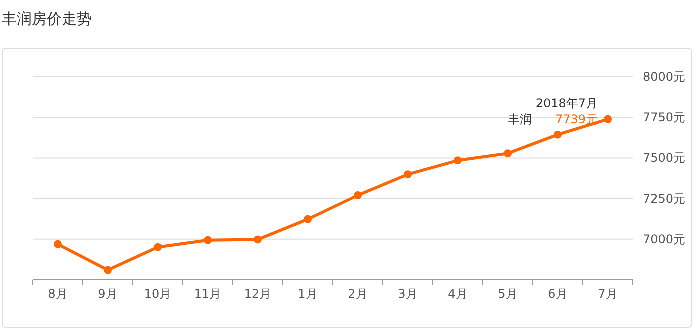 The image size is (694, 334). I want to click on x-tick-label: 10月, so click(158, 294).